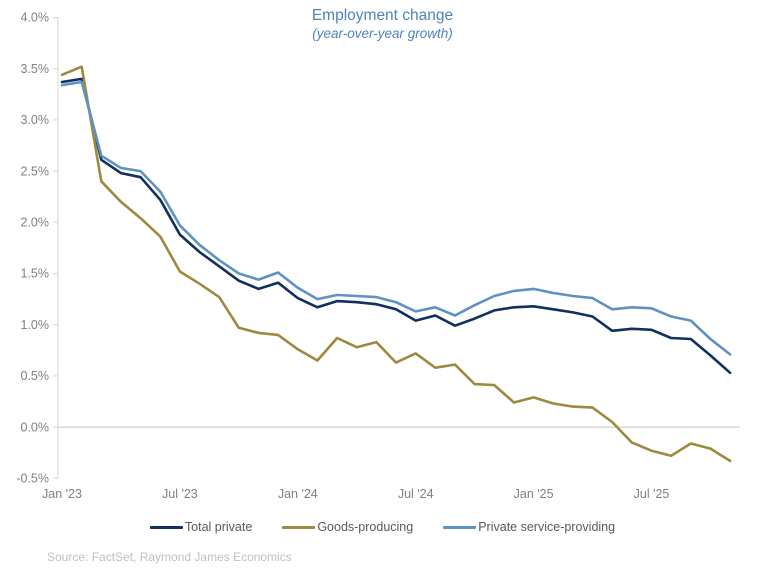  I want to click on chart-title: Employment change, so click(382, 15).